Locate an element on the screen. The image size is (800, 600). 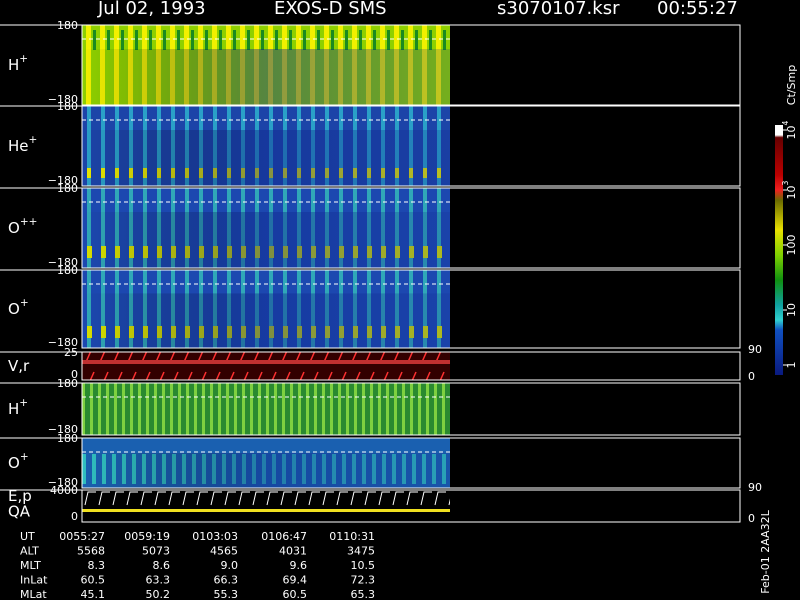
panel-label-base: E,p is located at coordinates (20, 496).